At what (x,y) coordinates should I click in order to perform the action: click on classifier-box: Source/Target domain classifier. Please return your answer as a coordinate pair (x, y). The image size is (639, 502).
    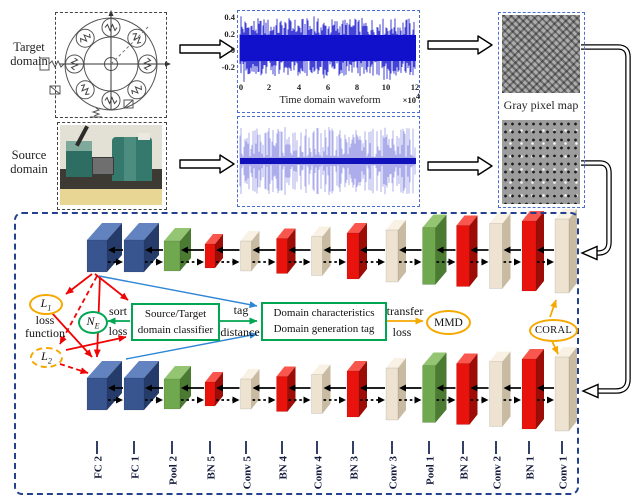
    Looking at the image, I should click on (175, 322).